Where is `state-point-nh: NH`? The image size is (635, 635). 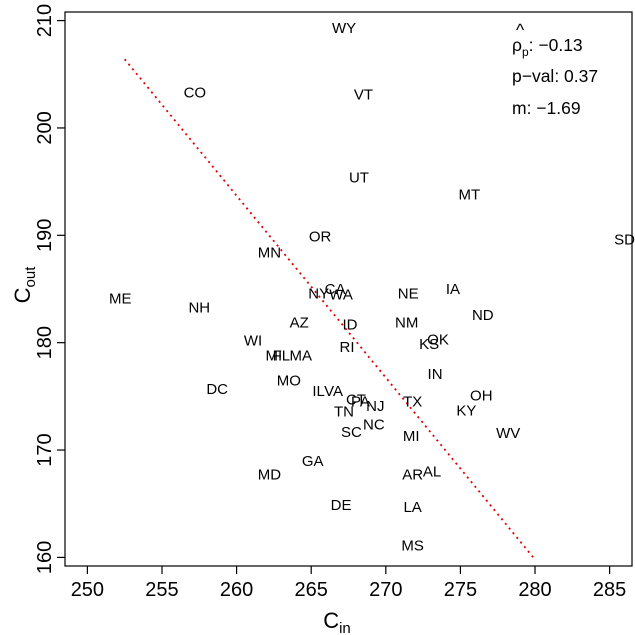
state-point-nh: NH is located at coordinates (199, 307).